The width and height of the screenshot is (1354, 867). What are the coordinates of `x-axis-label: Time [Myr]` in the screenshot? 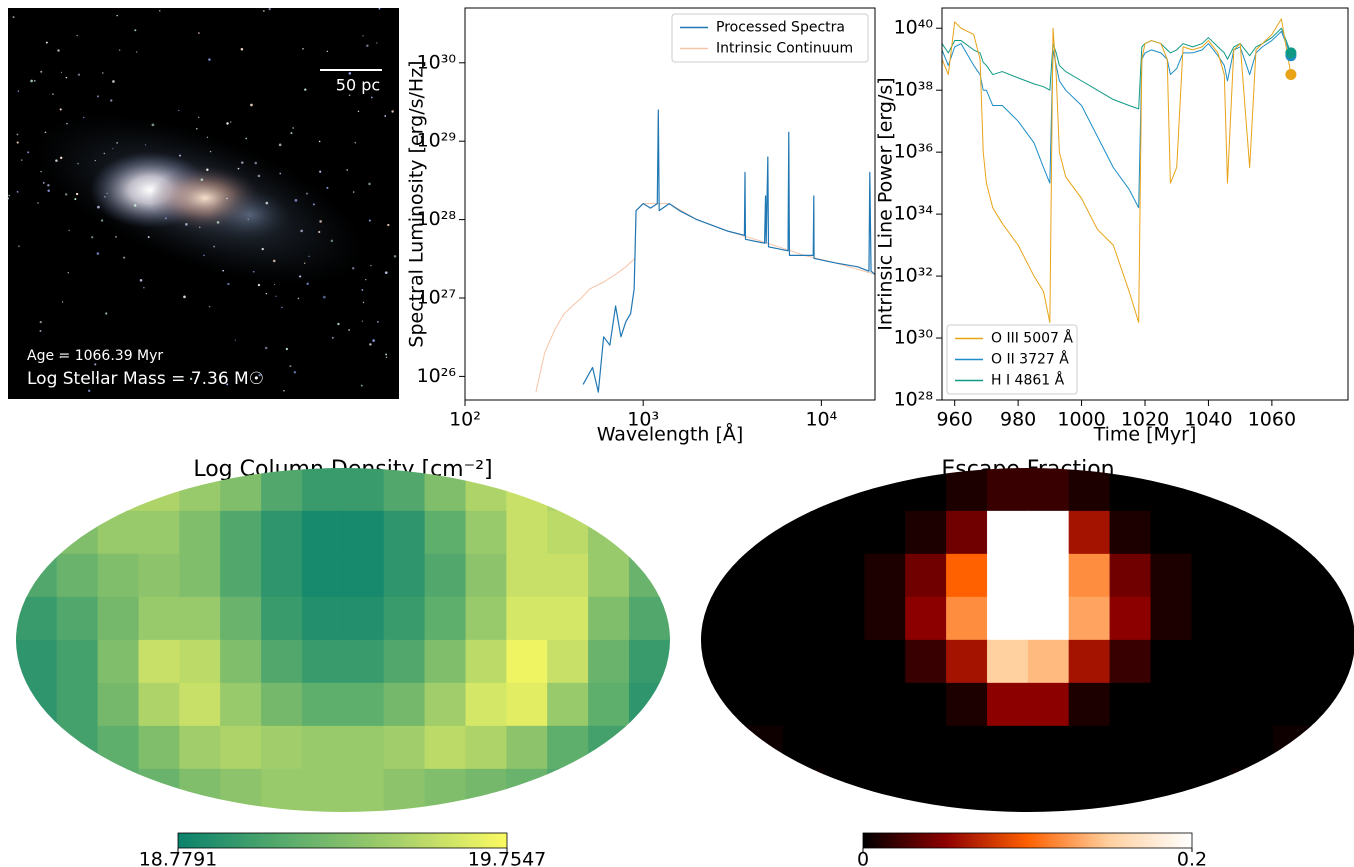 It's located at (1145, 435).